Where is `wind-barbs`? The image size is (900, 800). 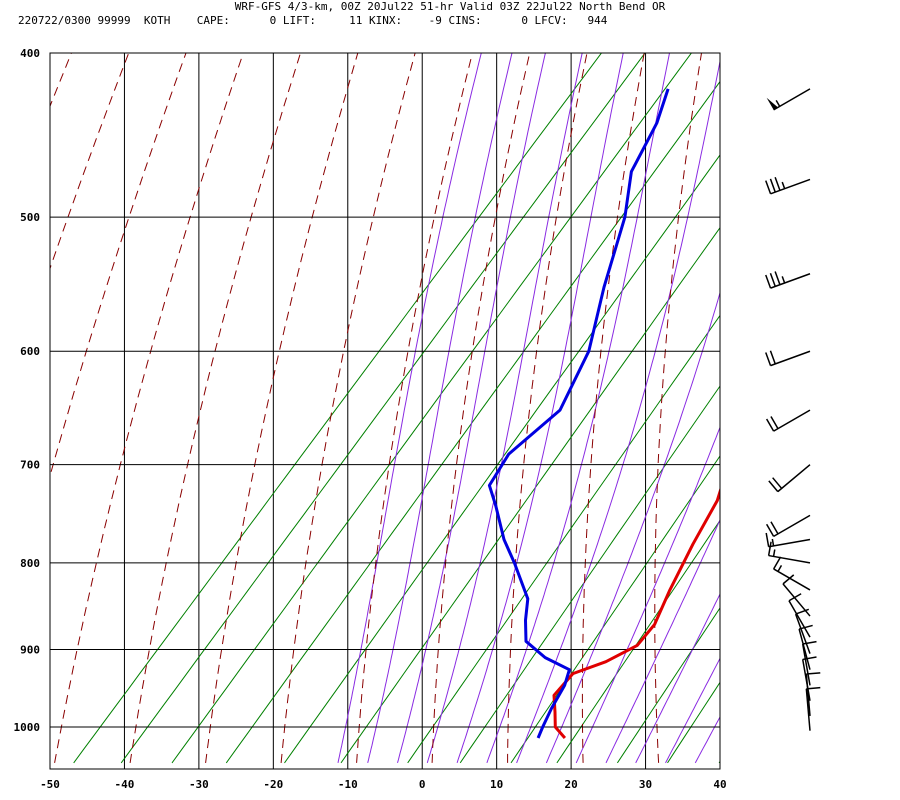
wind-barbs is located at coordinates (793, 409).